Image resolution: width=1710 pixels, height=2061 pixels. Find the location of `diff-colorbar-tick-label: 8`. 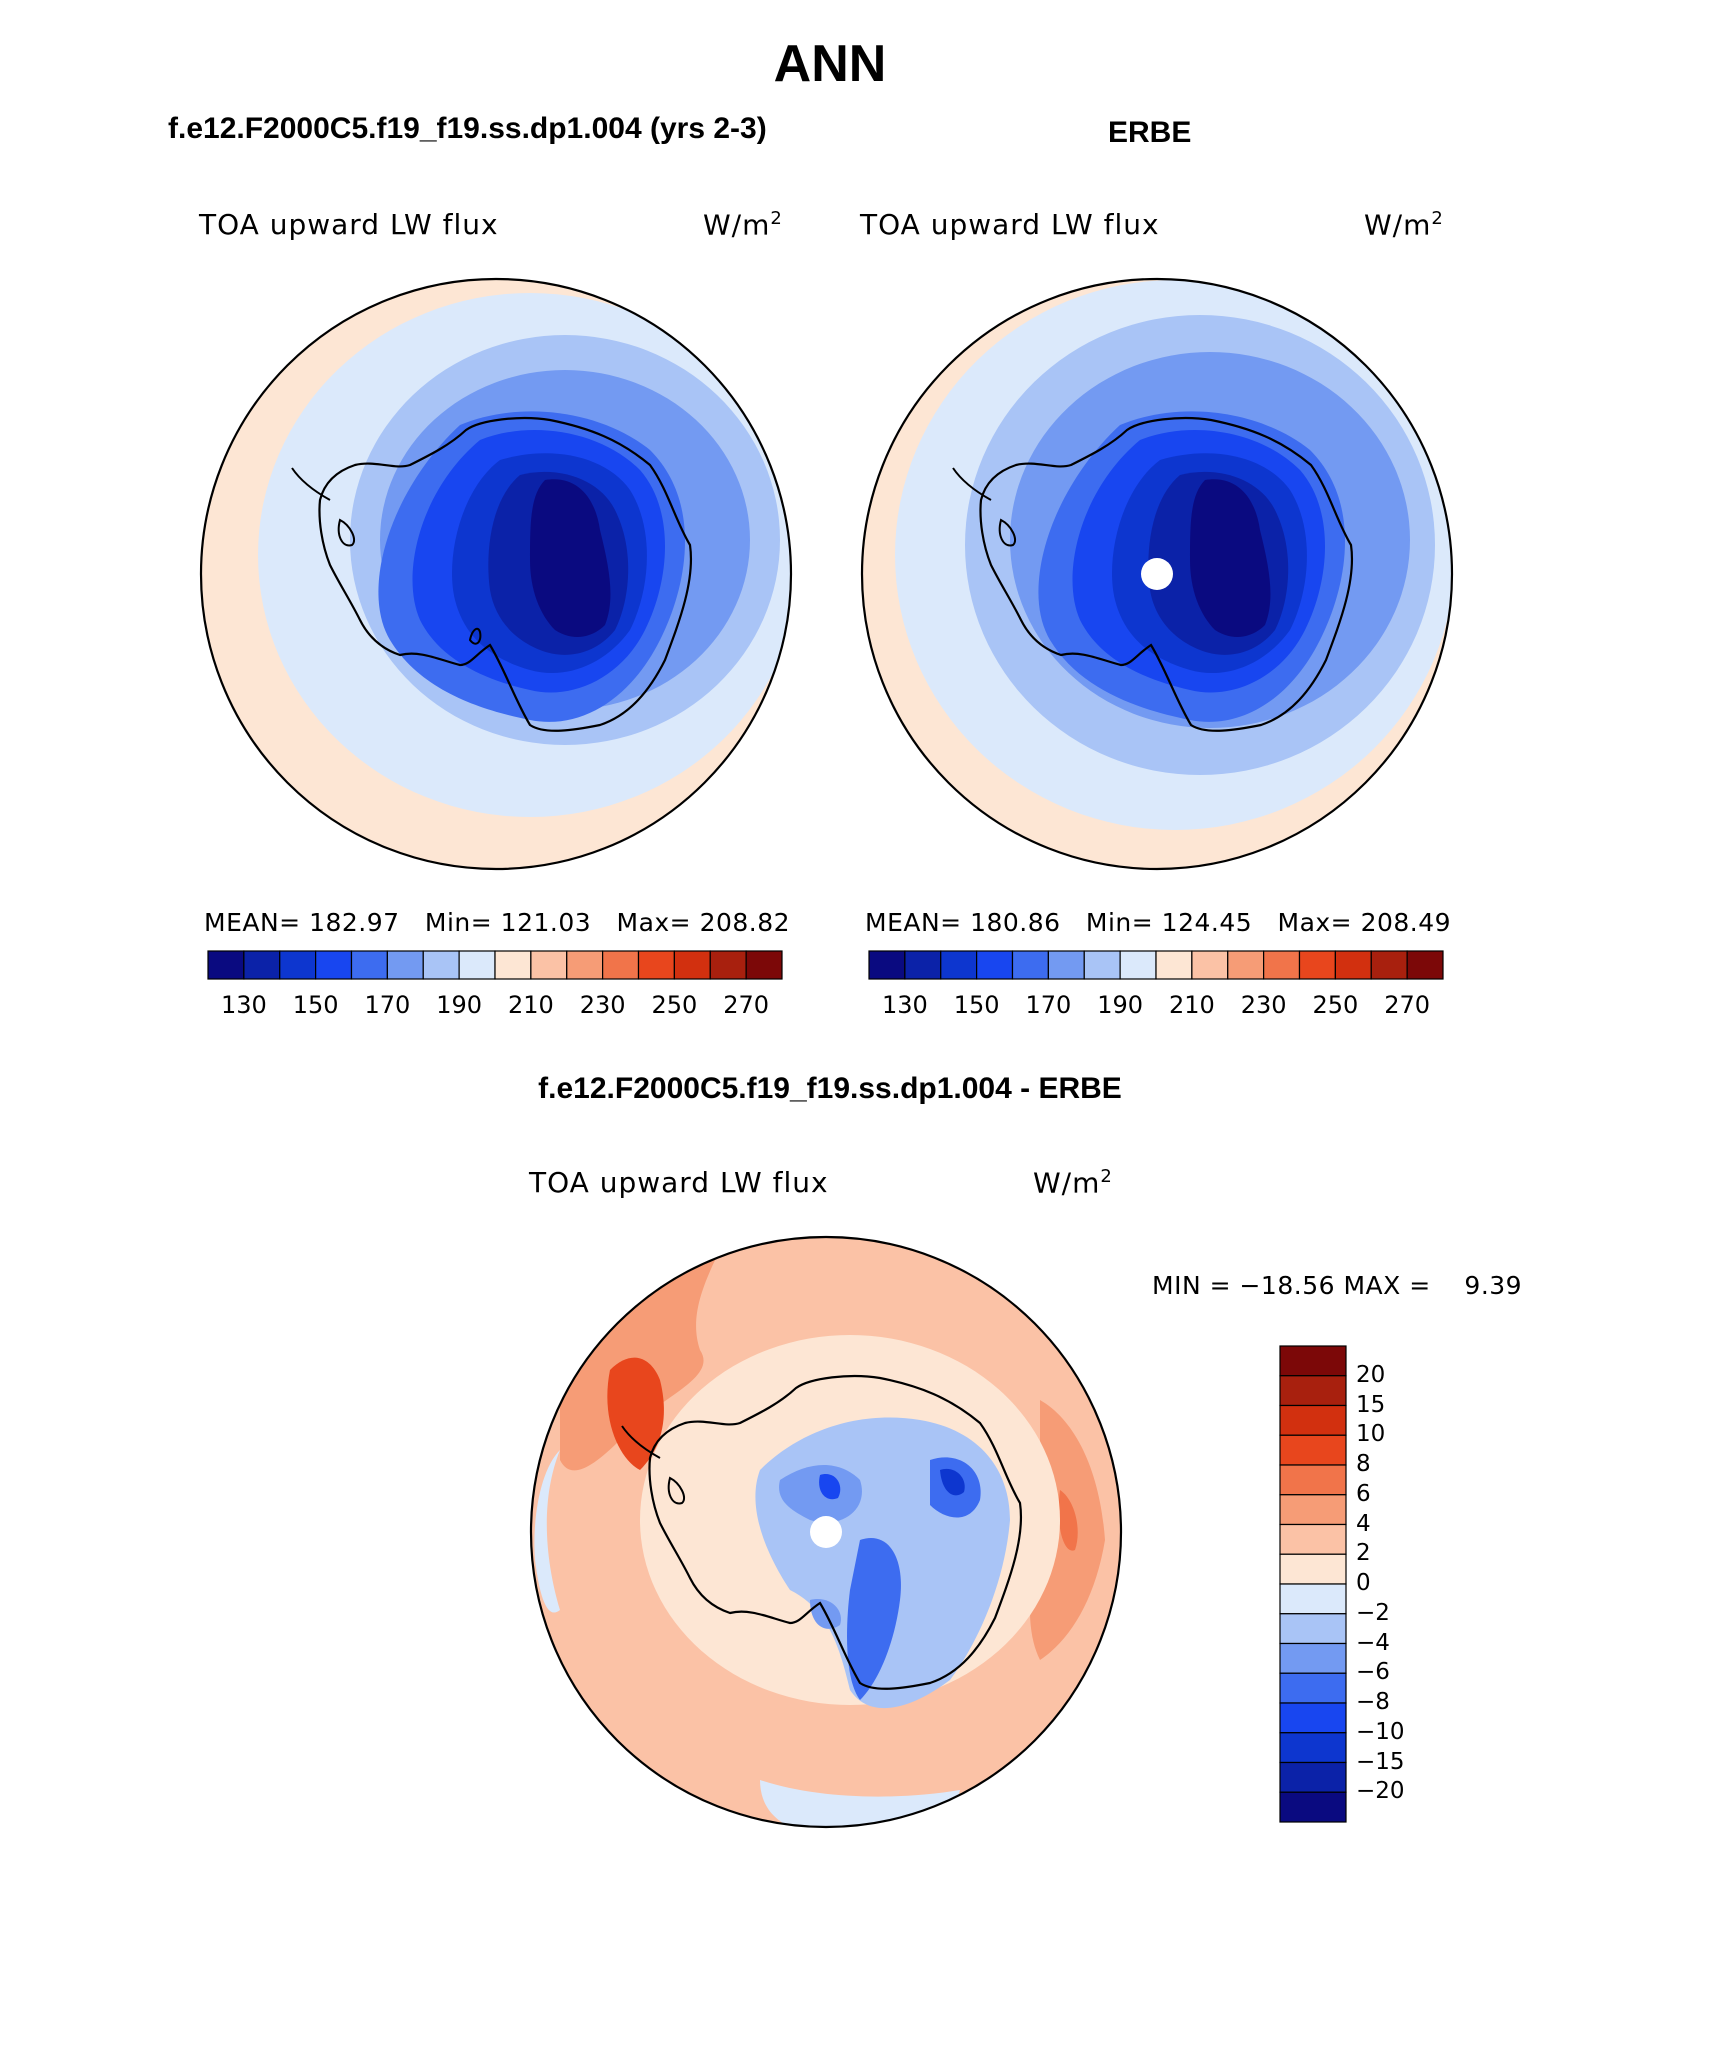

diff-colorbar-tick-label: 8 is located at coordinates (1363, 1464).